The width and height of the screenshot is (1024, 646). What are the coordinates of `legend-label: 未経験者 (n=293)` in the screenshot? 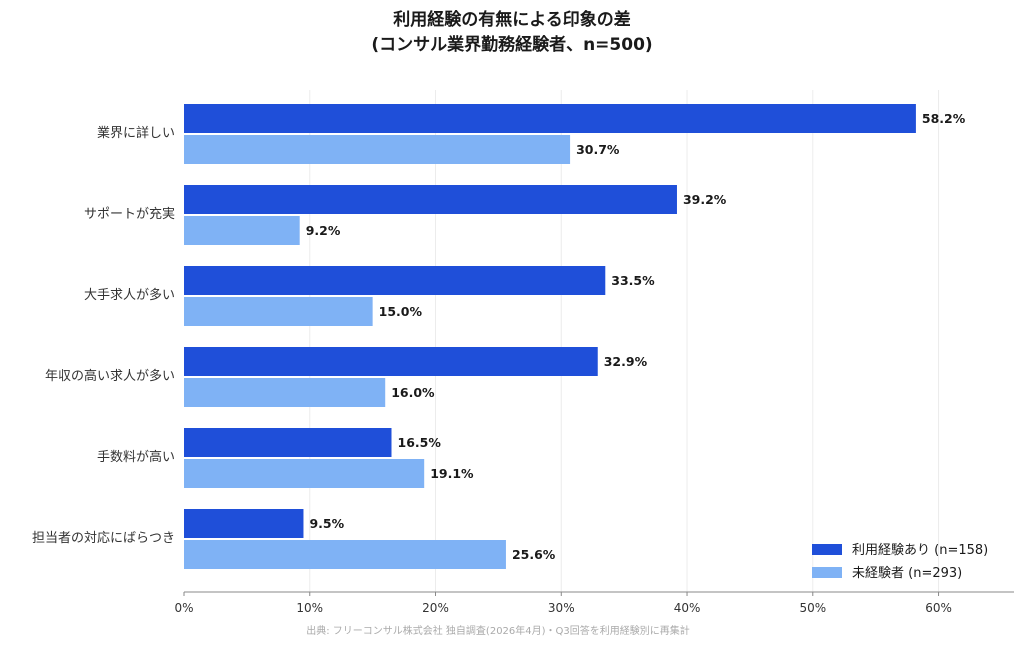 It's located at (907, 573).